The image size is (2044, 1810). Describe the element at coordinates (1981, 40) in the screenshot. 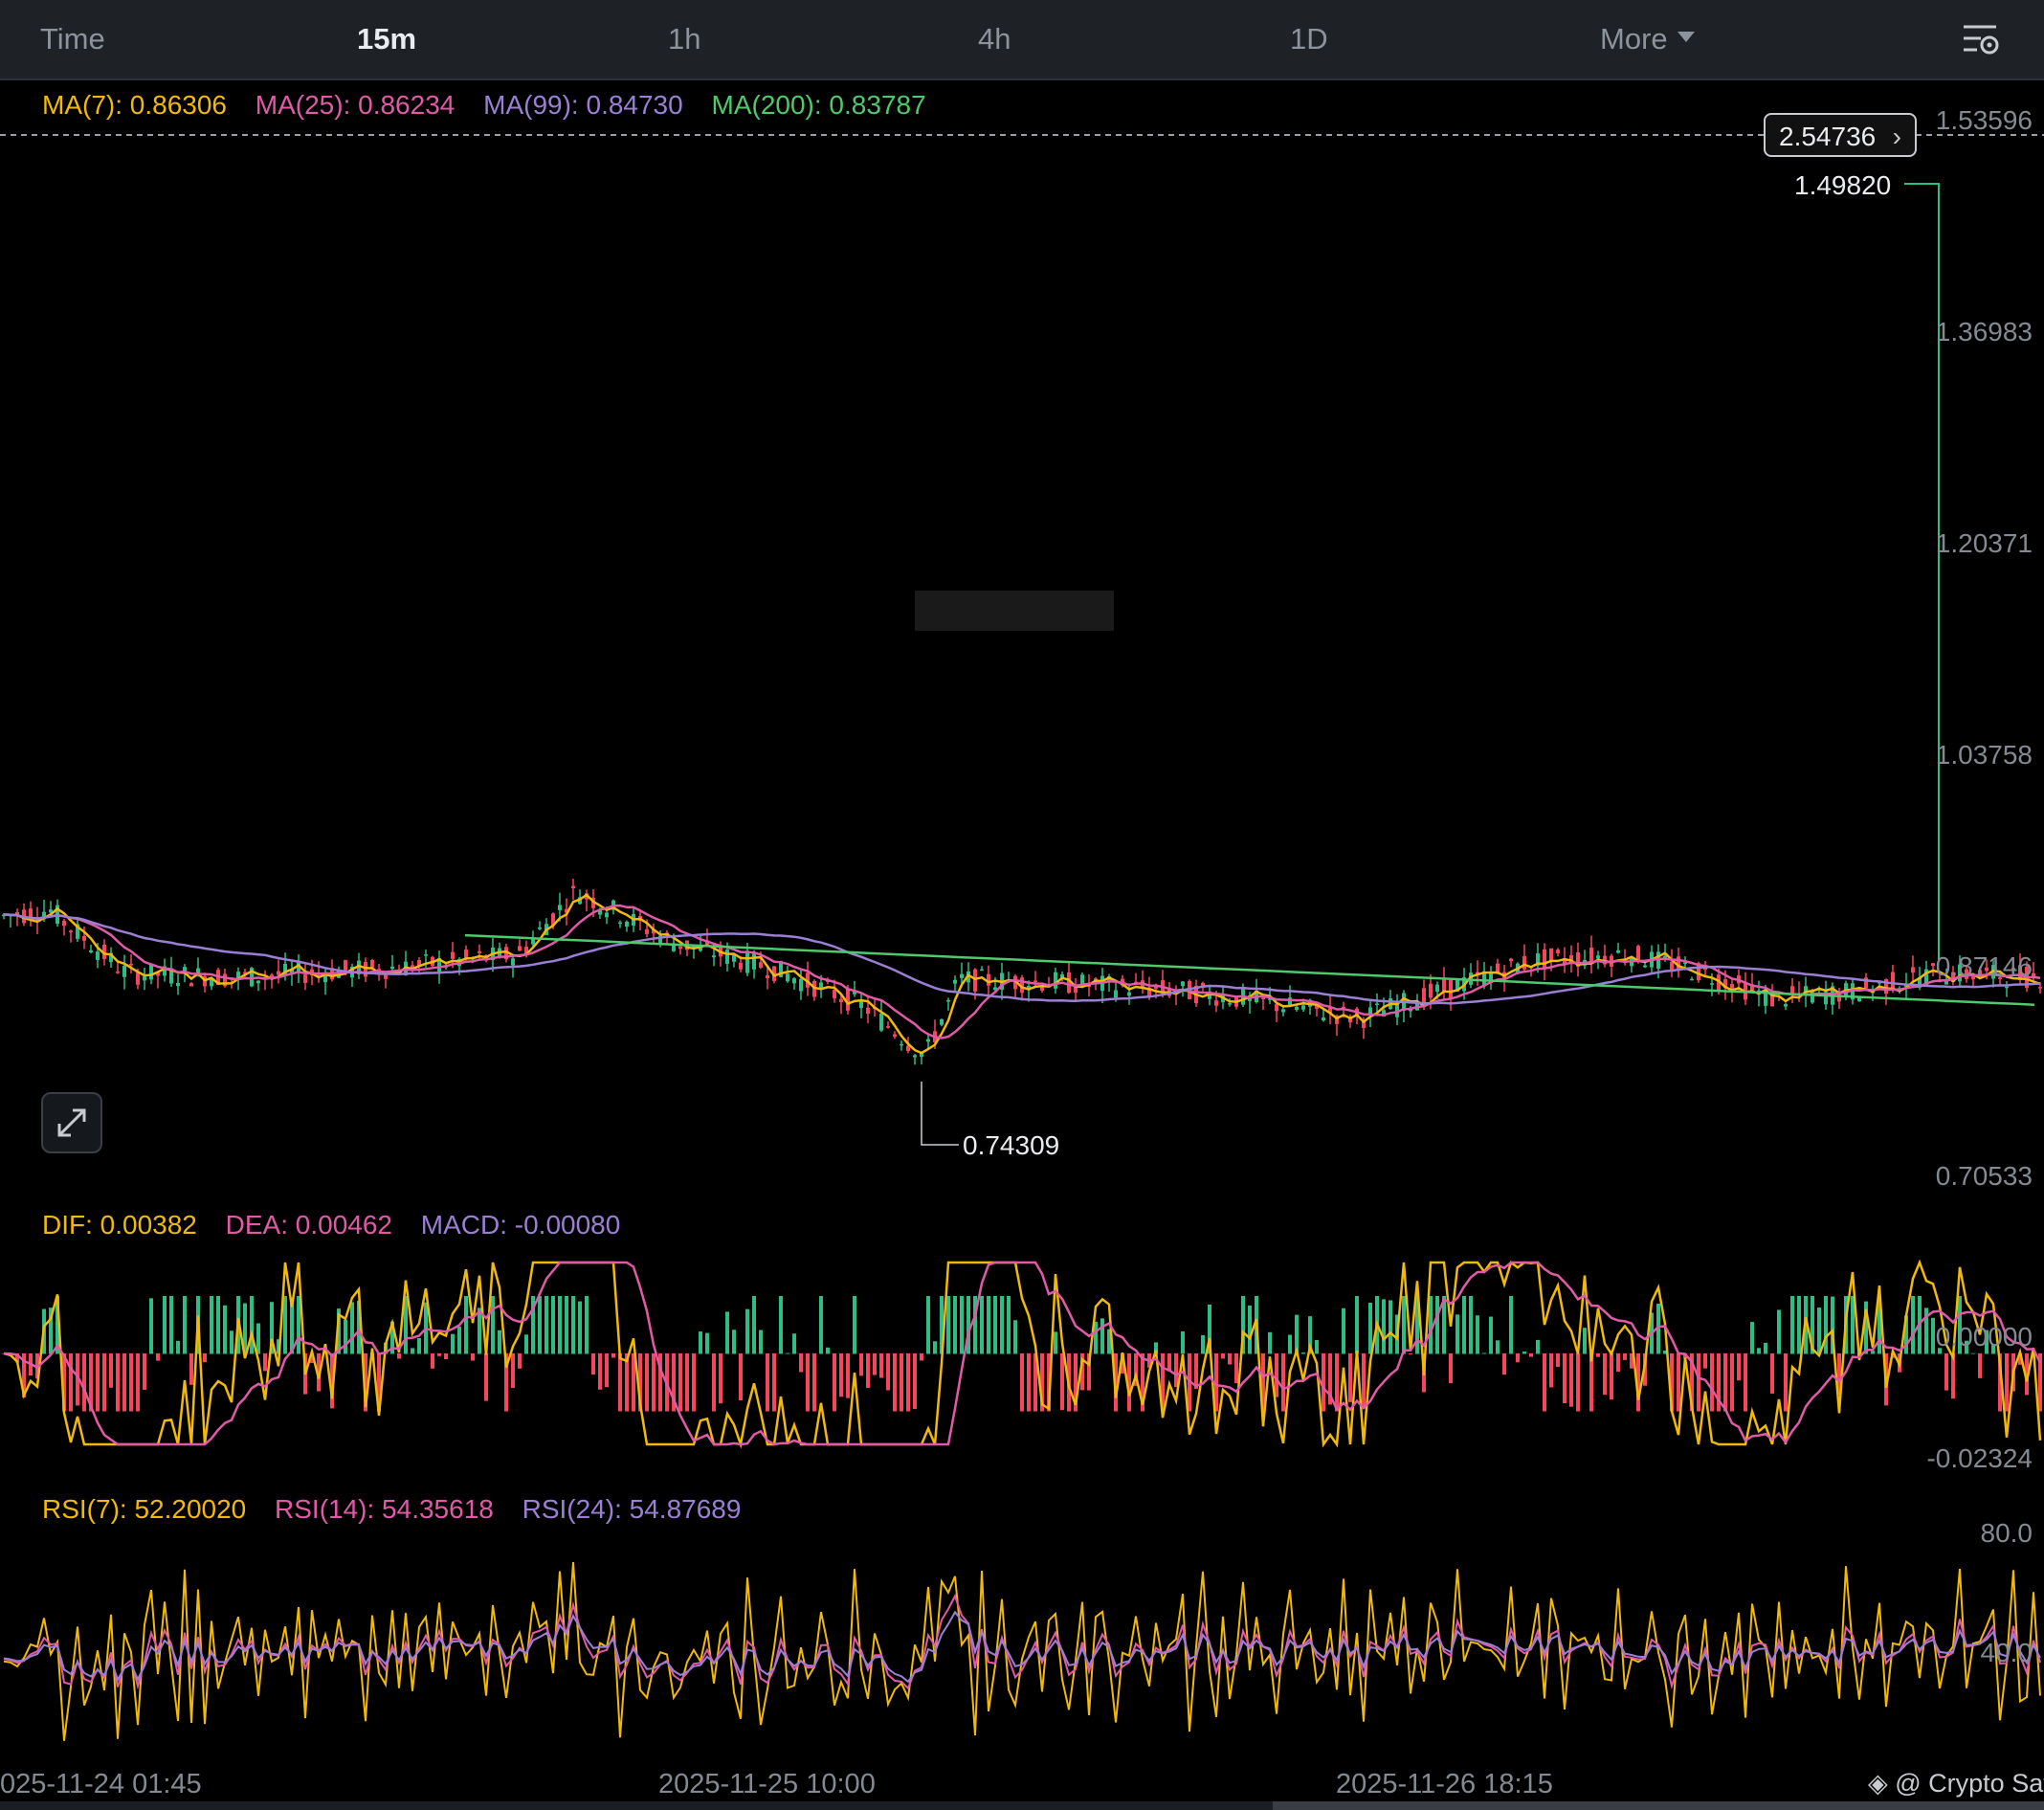

I see `chart-settings-icon` at that location.